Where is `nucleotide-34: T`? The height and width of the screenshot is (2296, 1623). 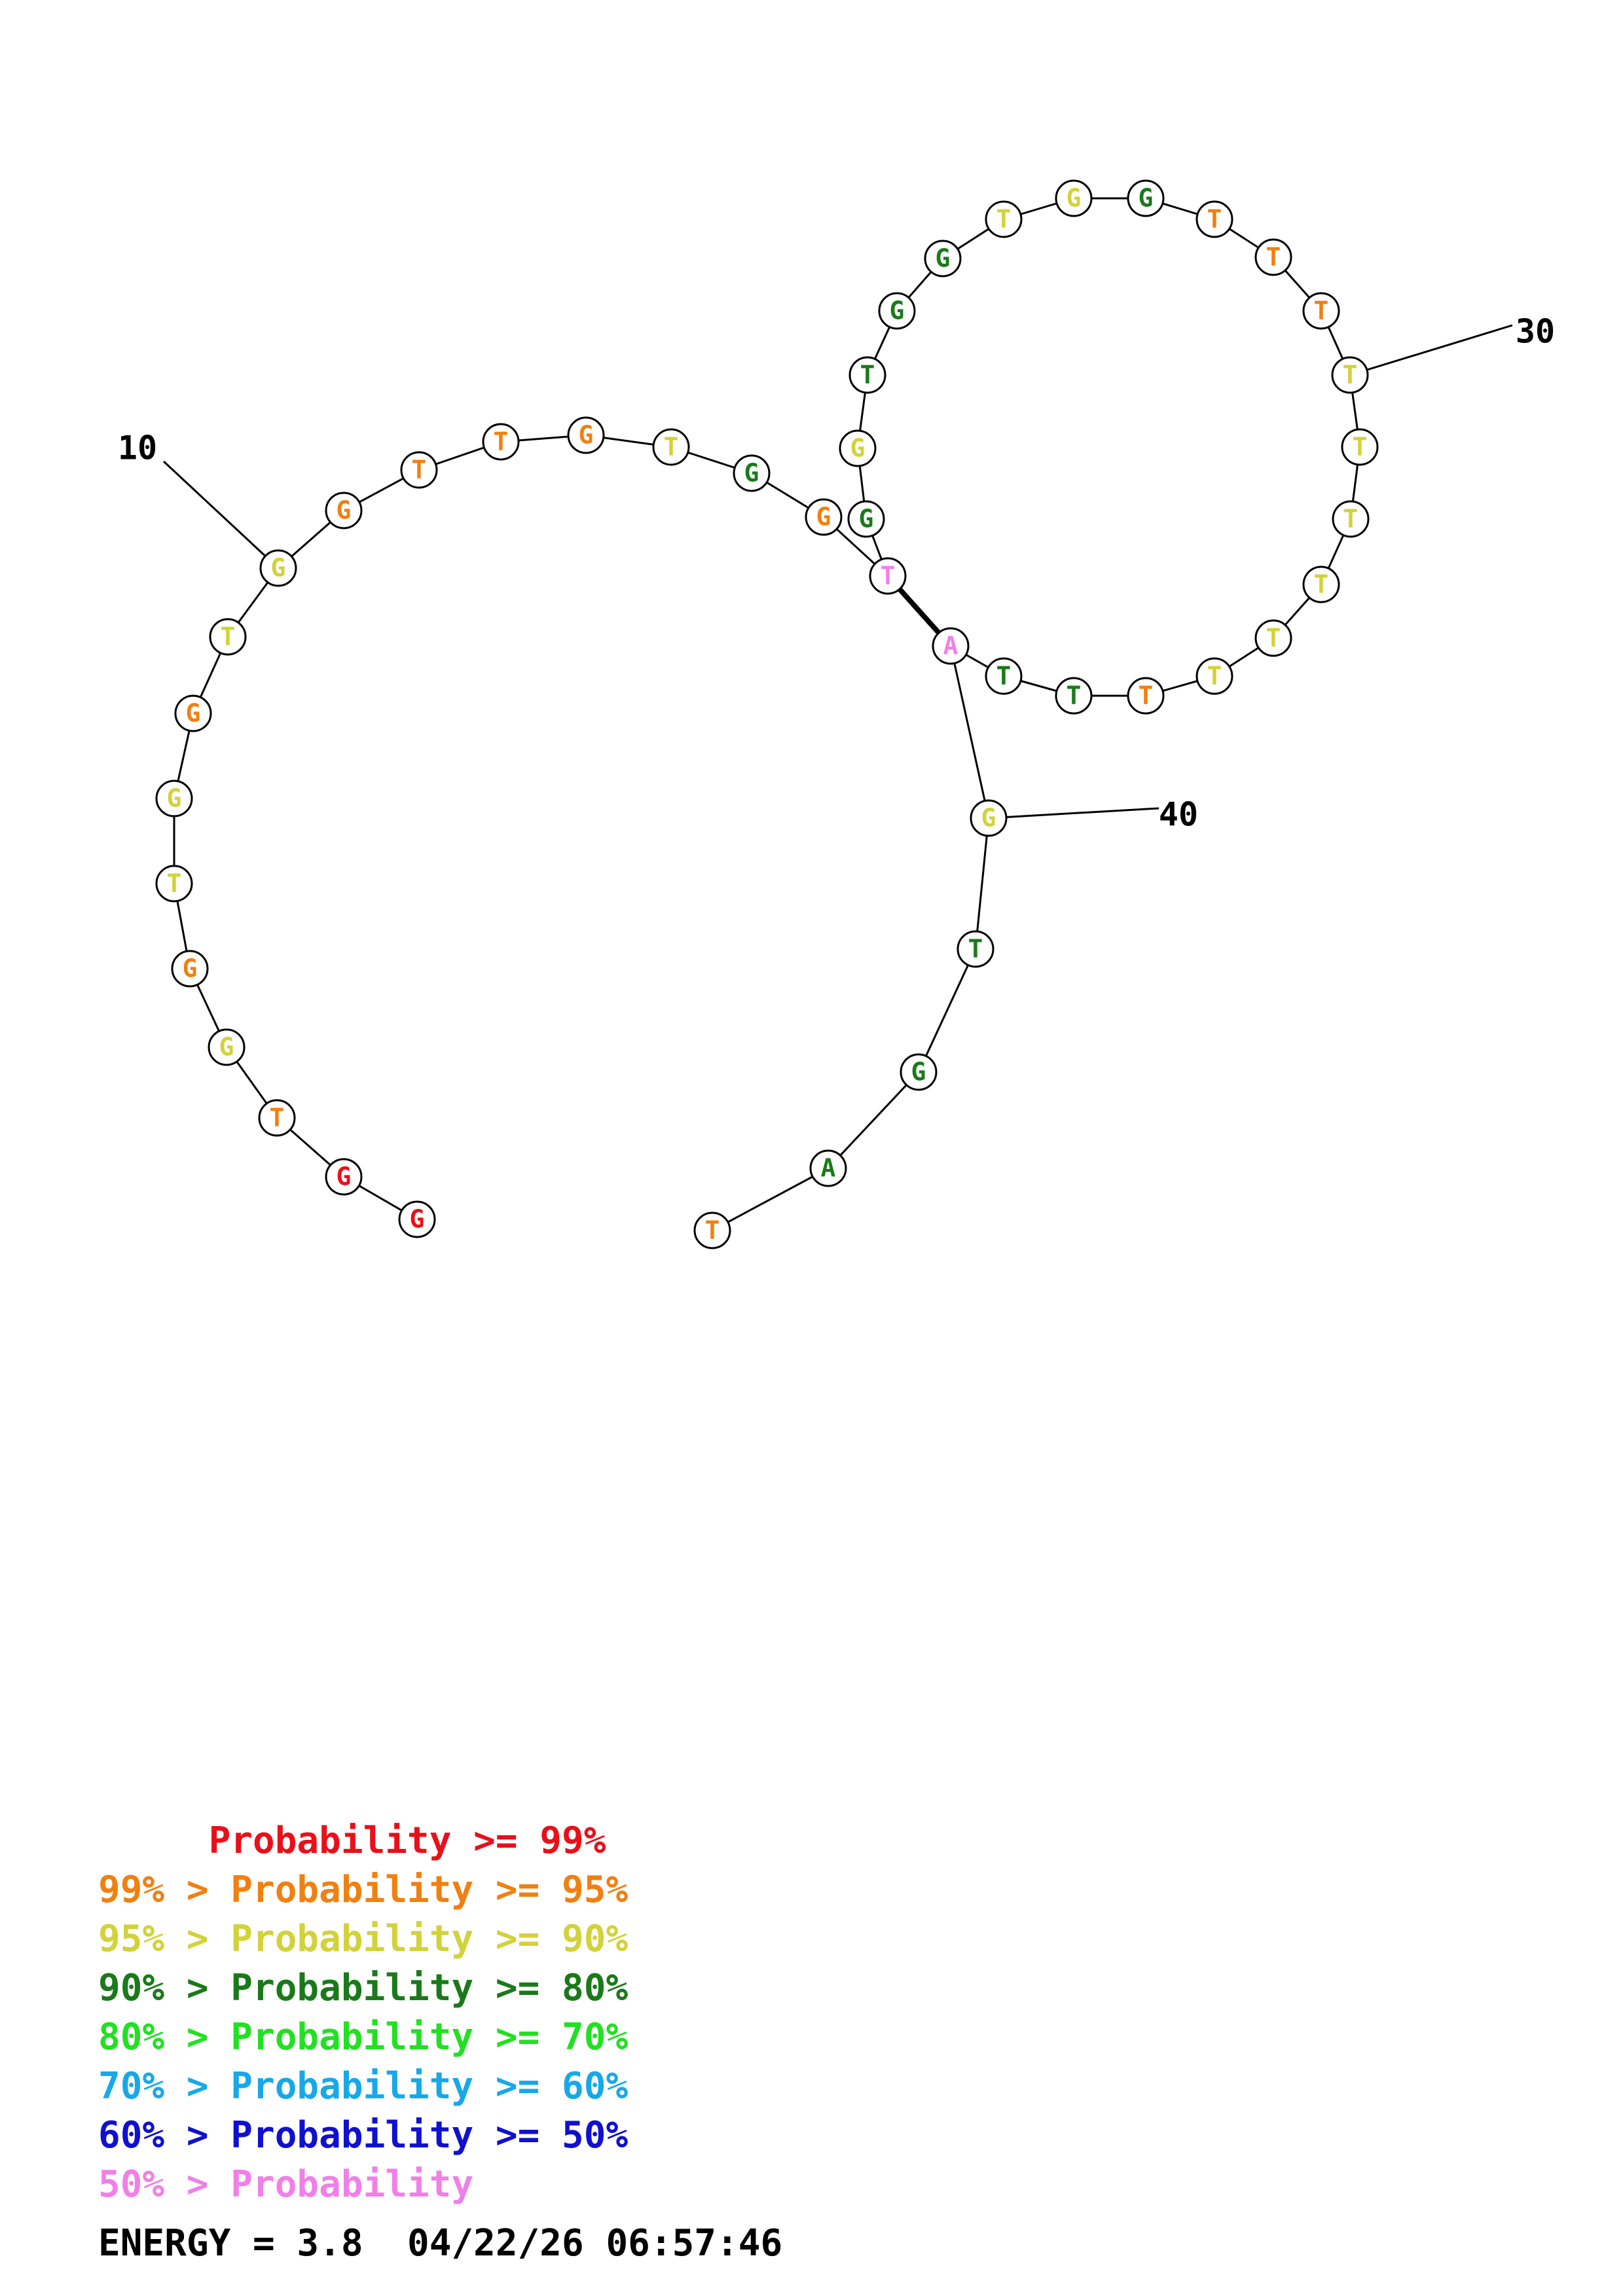 nucleotide-34: T is located at coordinates (1273, 638).